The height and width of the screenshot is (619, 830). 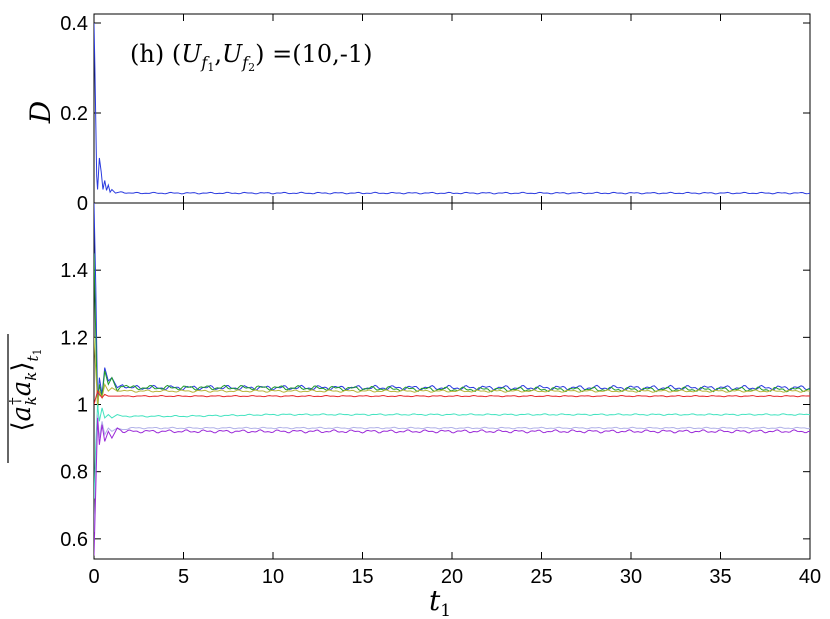 What do you see at coordinates (362, 577) in the screenshot?
I see `x-tick-label: 15` at bounding box center [362, 577].